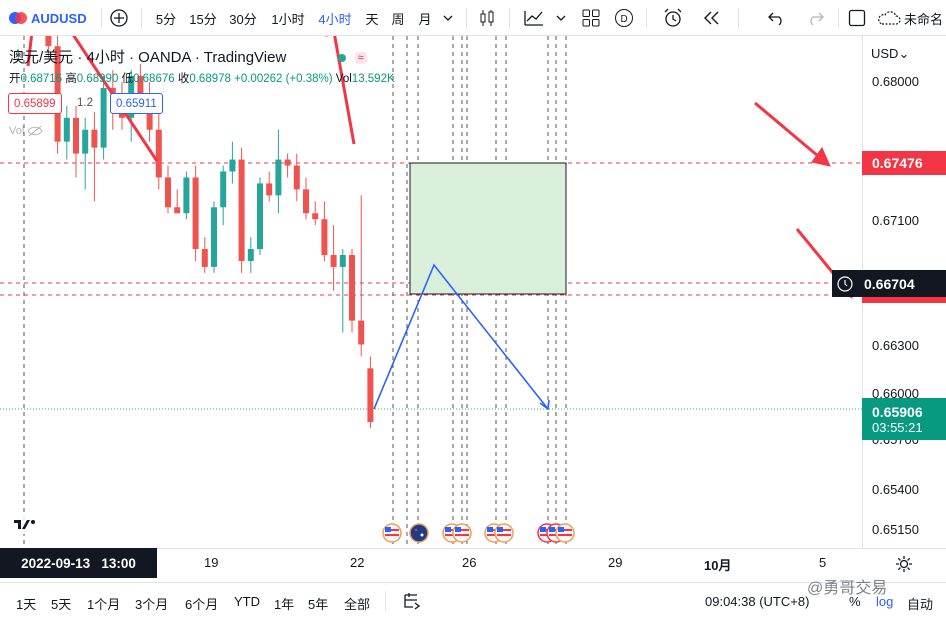  Describe the element at coordinates (885, 601) in the screenshot. I see `log-toggle: log` at that location.